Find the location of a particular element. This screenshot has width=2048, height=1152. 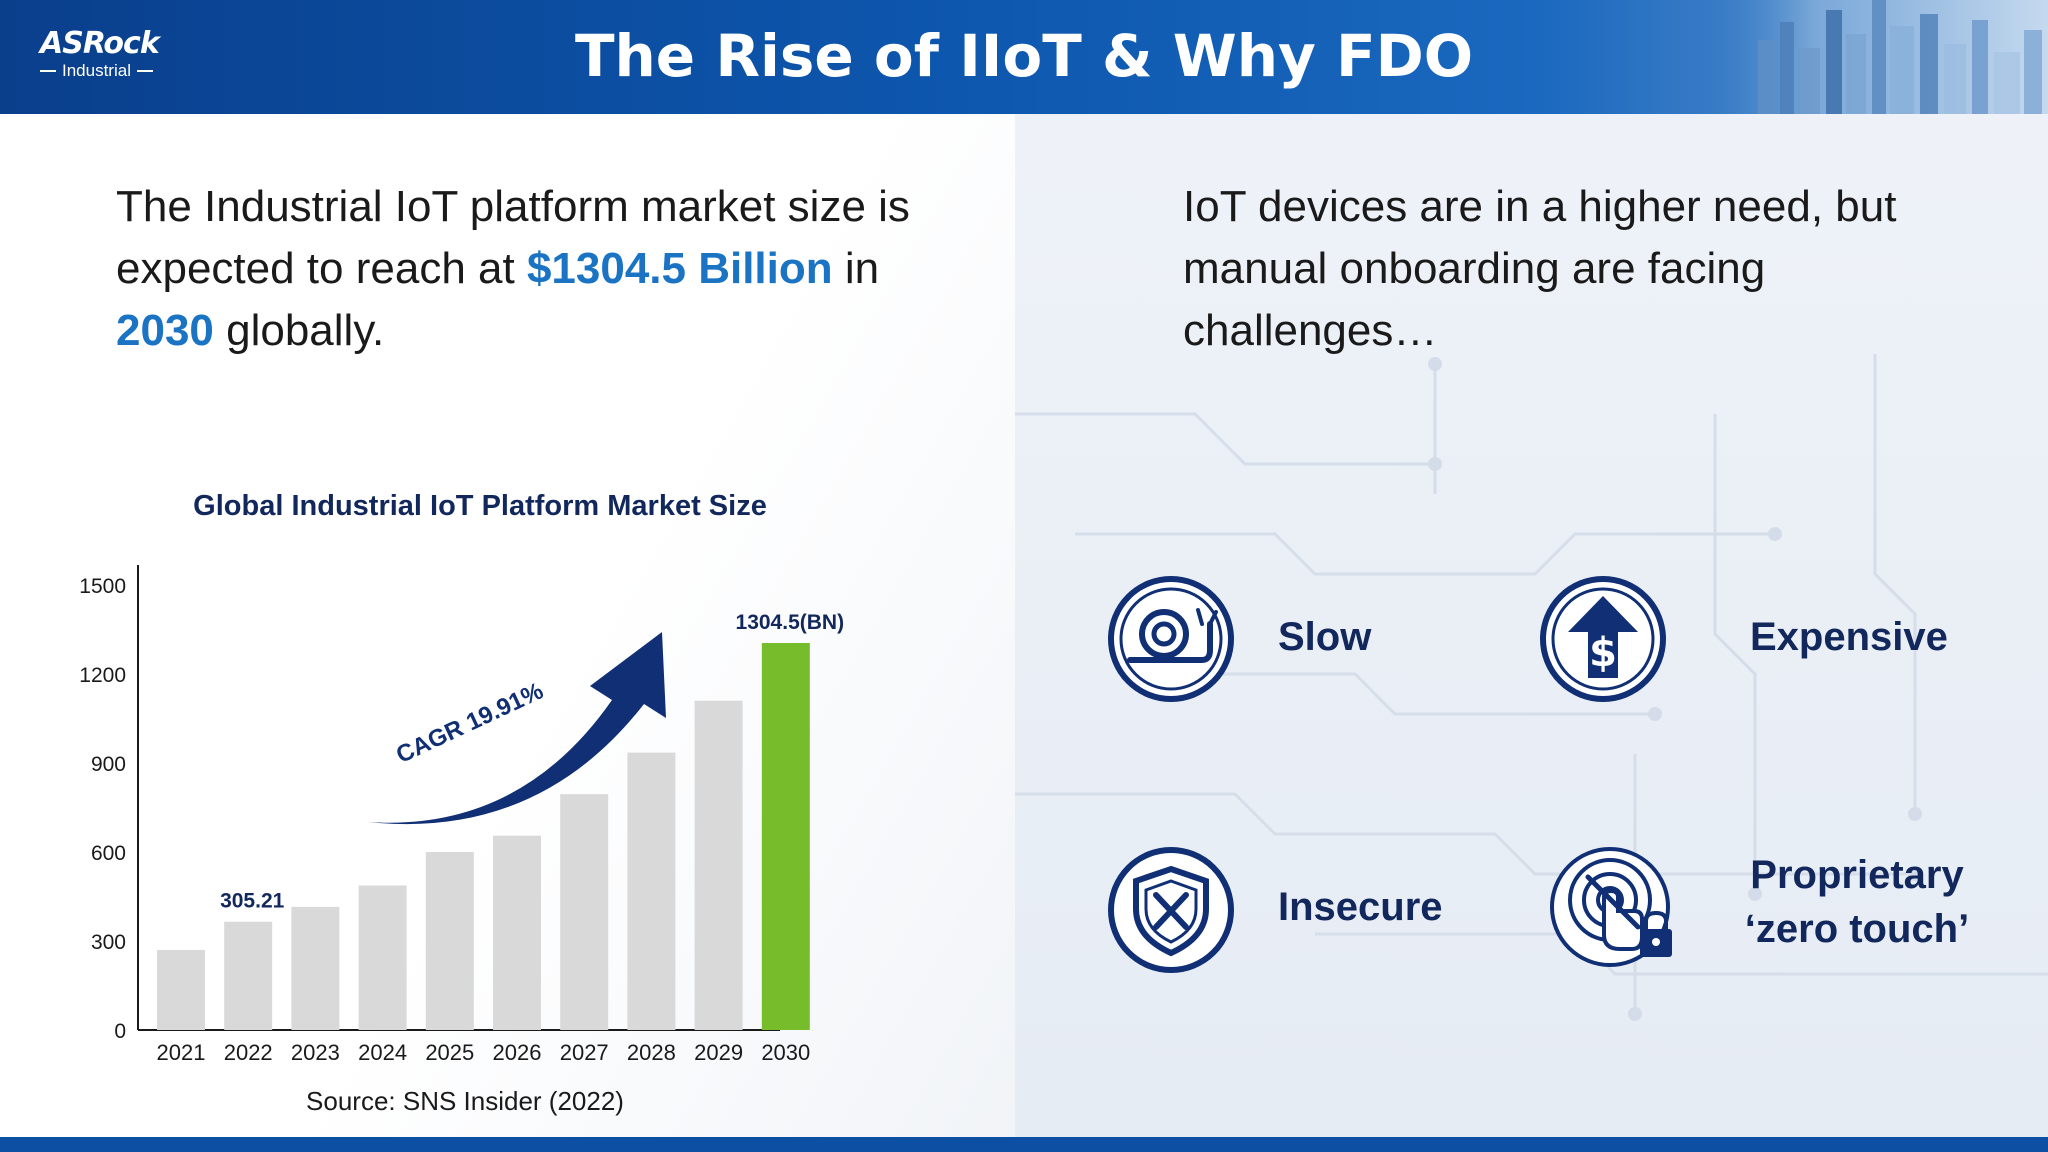

logo-wordmark: ASRock is located at coordinates (100, 43).